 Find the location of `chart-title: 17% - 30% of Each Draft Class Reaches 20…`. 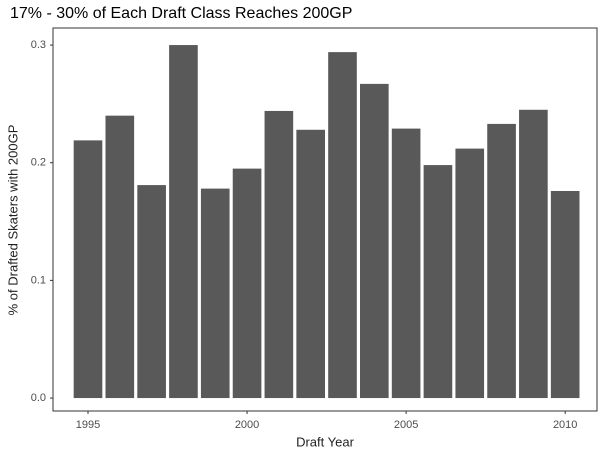

chart-title: 17% - 30% of Each Draft Class Reaches 20… is located at coordinates (181, 13).